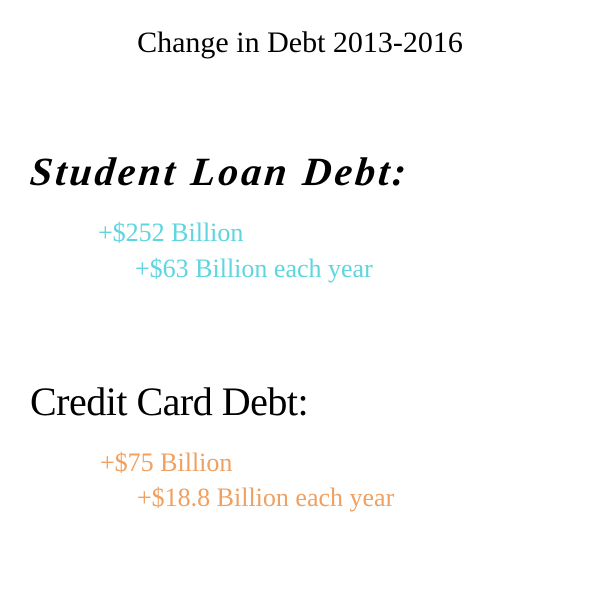 This screenshot has width=600, height=600. Describe the element at coordinates (300, 42) in the screenshot. I see `page-title: Change in Debt 2013-2016` at that location.